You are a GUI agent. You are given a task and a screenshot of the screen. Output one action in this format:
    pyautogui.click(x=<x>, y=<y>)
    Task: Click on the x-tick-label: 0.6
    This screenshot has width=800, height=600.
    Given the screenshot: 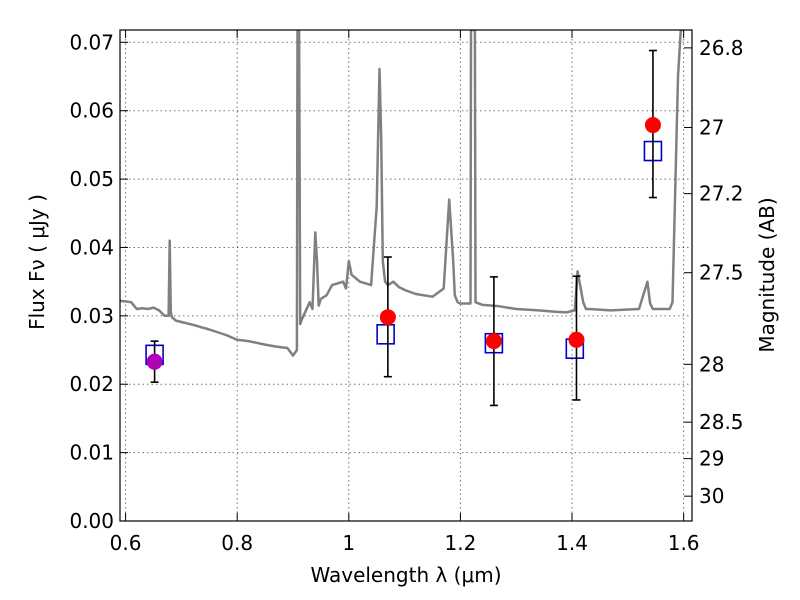 What is the action you would take?
    pyautogui.click(x=126, y=543)
    